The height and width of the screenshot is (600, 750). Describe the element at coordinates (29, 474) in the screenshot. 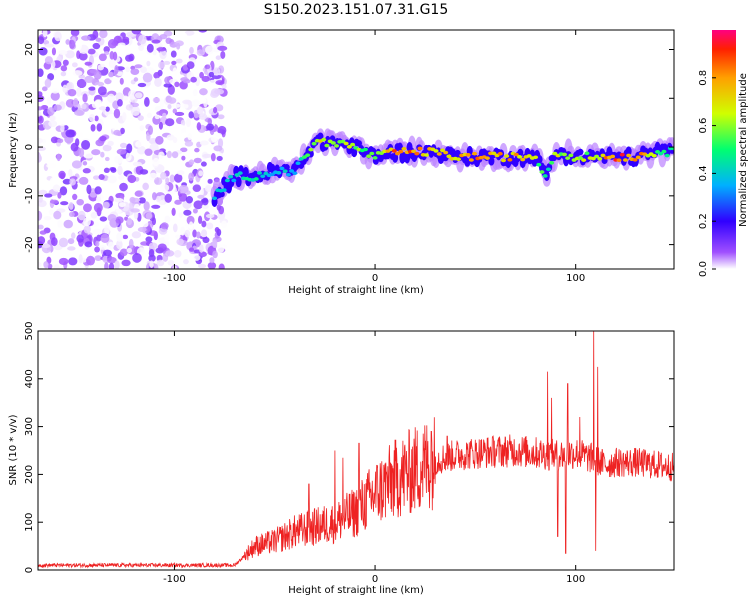

I see `snr-ytick-label: 200` at that location.